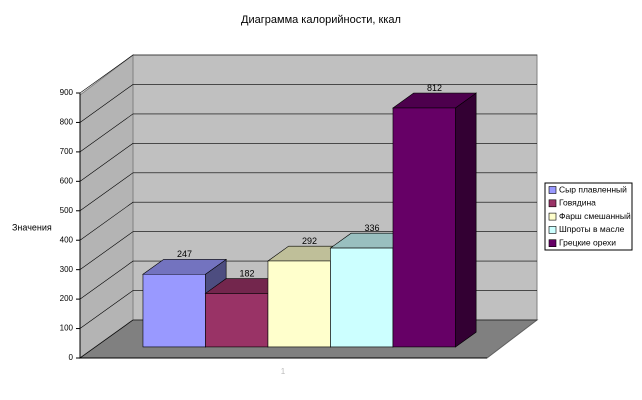  I want to click on value-label: 336, so click(372, 228).